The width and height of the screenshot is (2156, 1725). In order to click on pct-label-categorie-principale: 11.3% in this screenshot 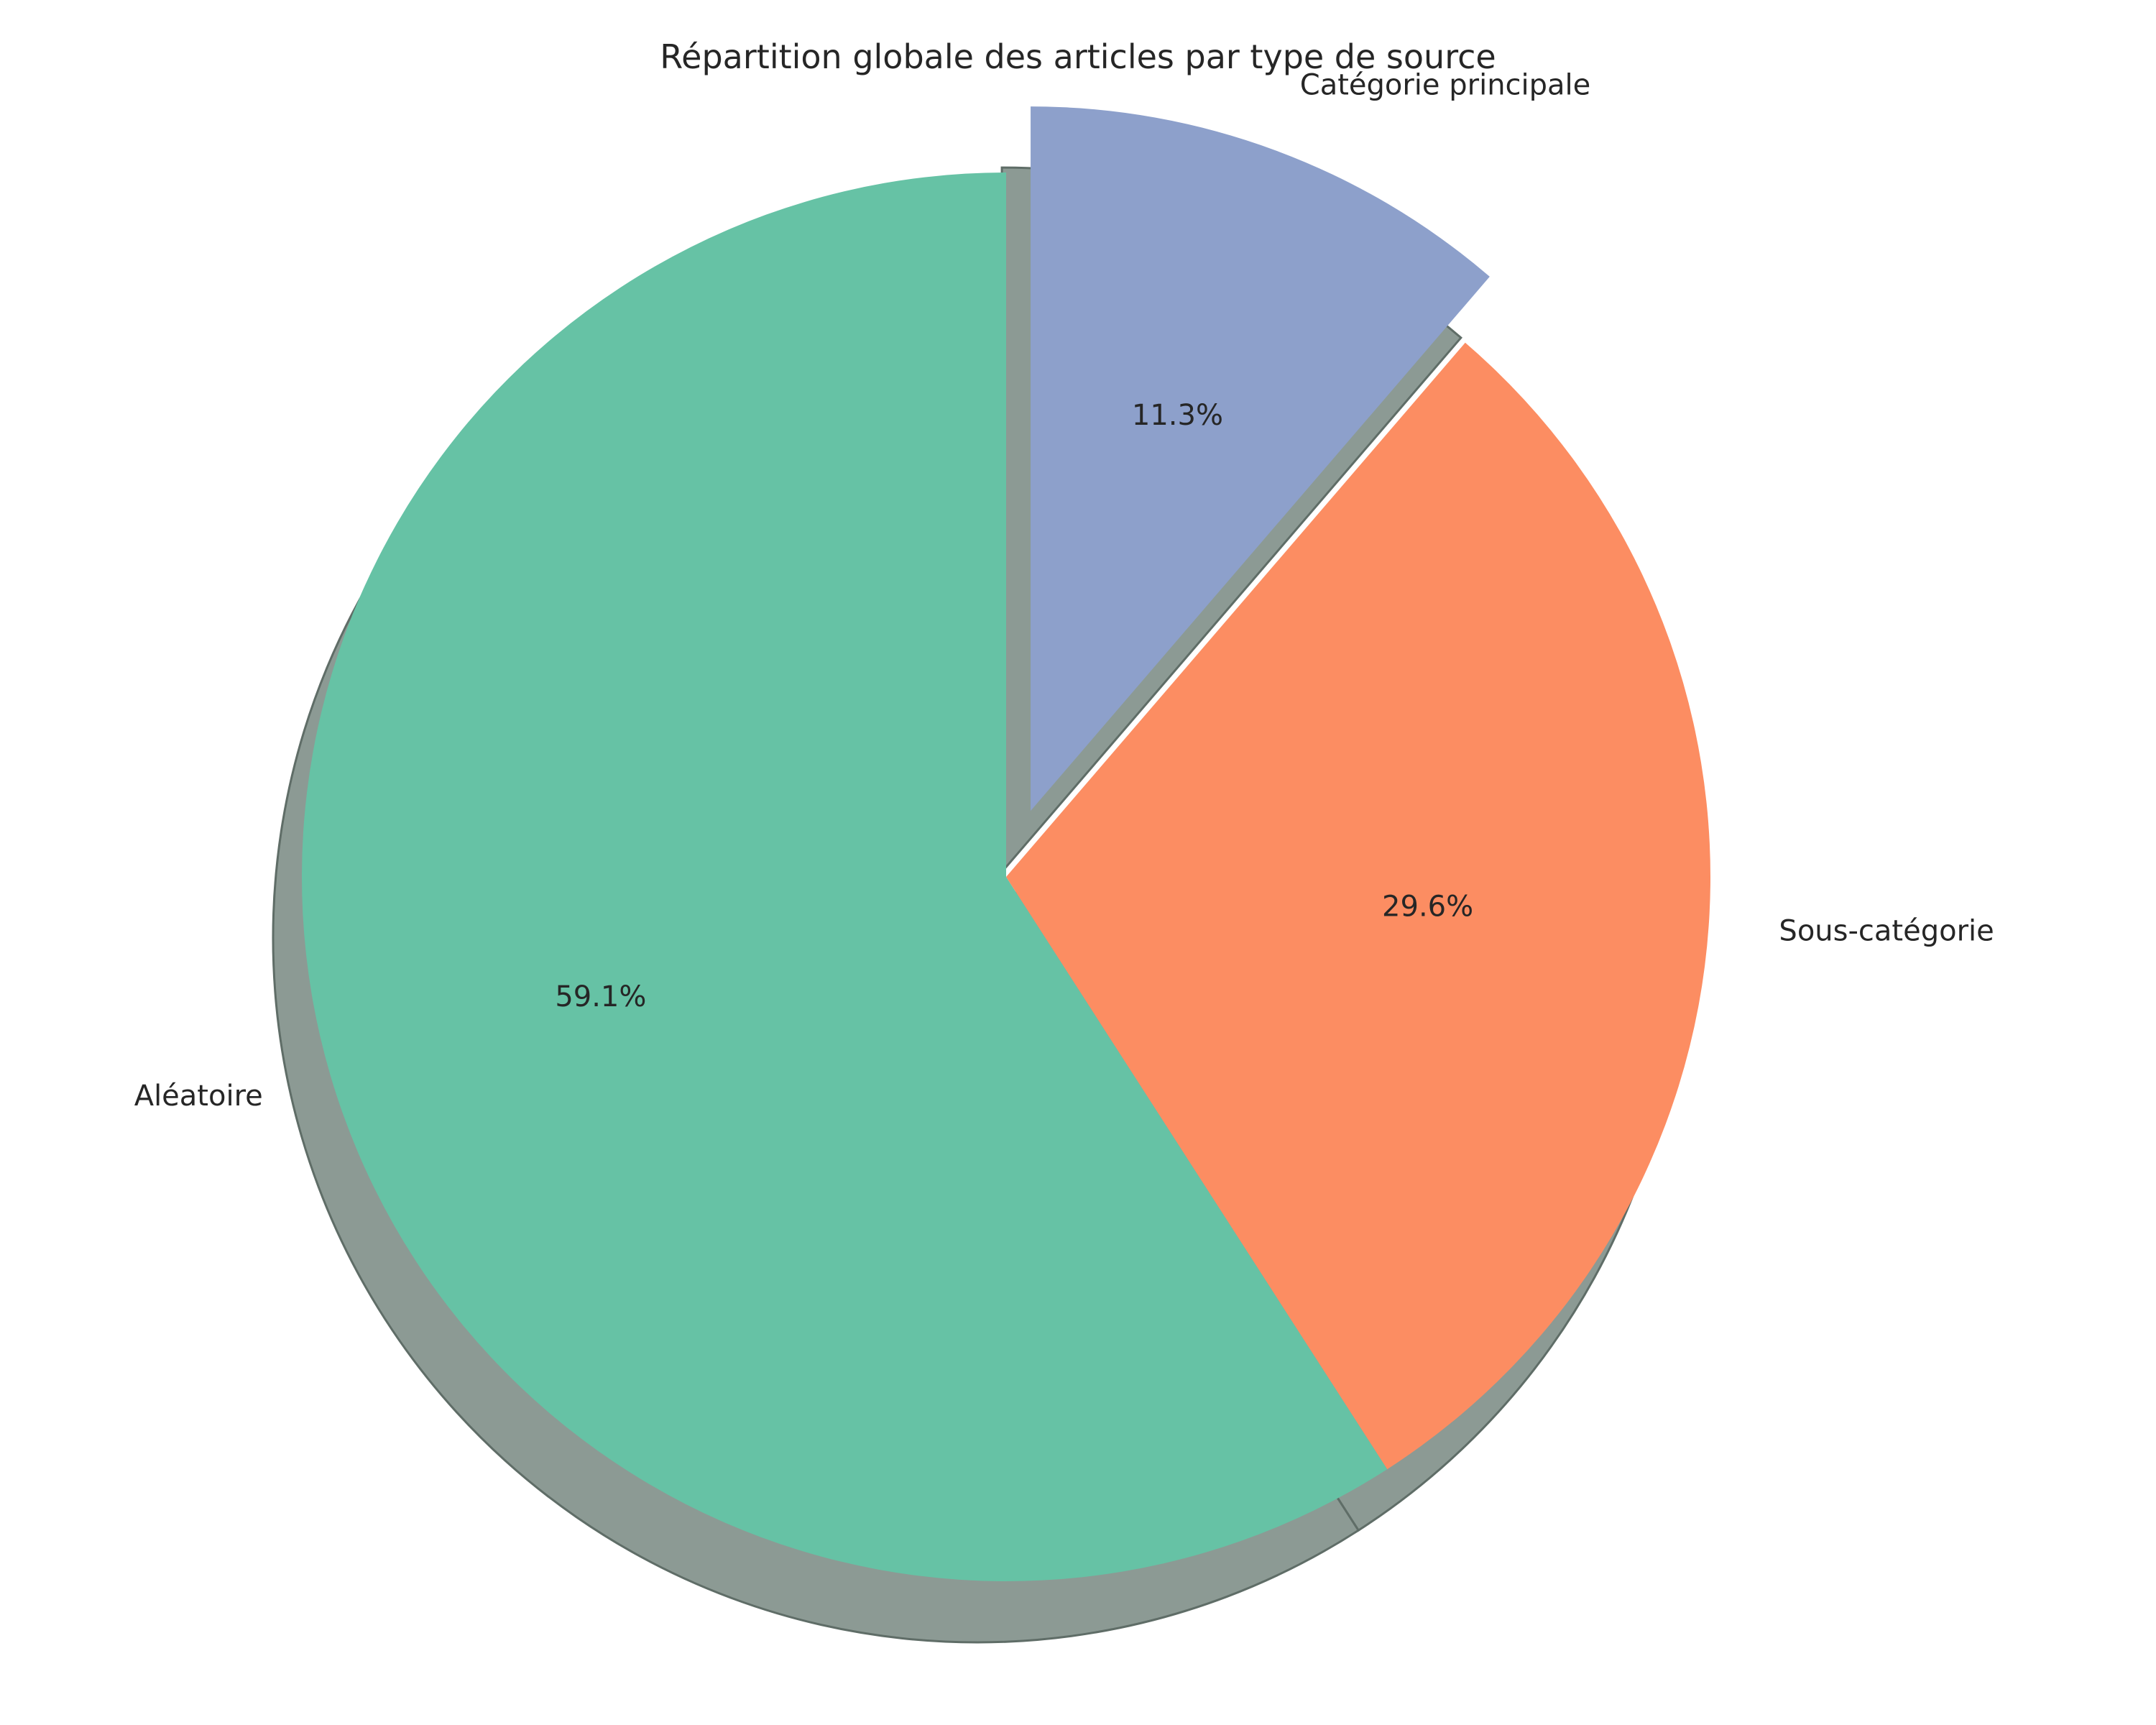, I will do `click(1177, 415)`.